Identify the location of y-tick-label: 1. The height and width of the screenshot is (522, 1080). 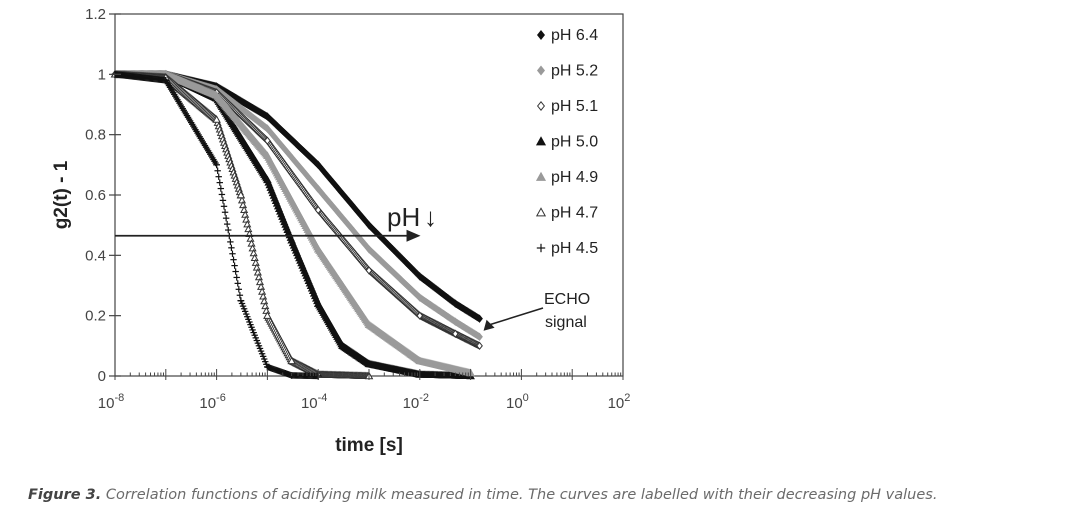
(102, 74).